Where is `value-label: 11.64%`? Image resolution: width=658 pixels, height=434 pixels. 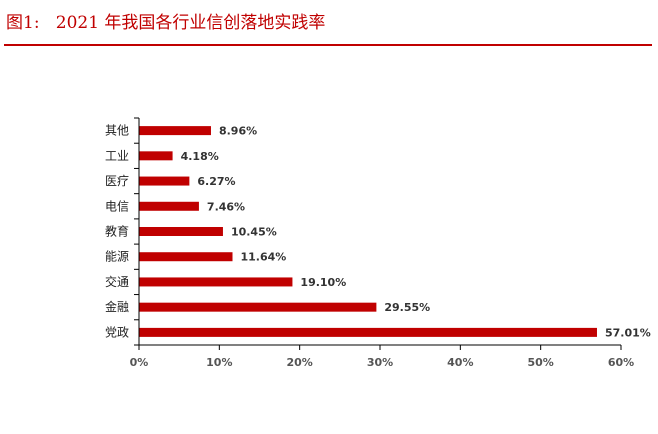 value-label: 11.64% is located at coordinates (264, 257).